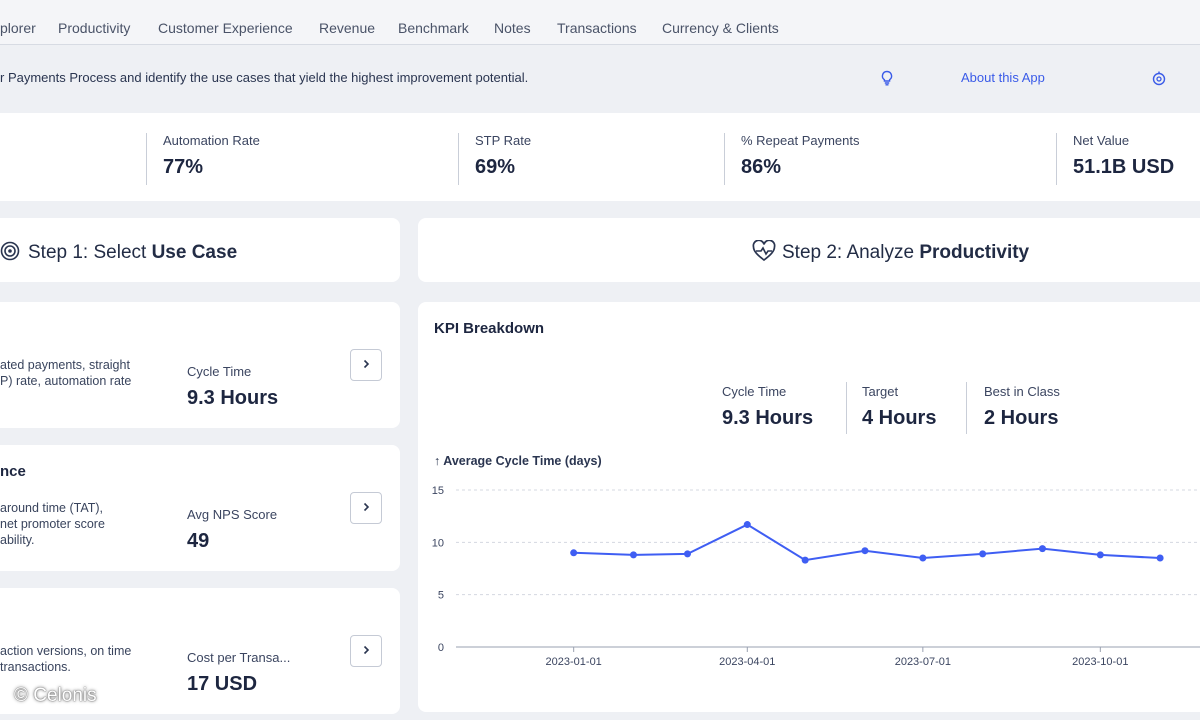  Describe the element at coordinates (1159, 78) in the screenshot. I see `droplet-icon` at that location.